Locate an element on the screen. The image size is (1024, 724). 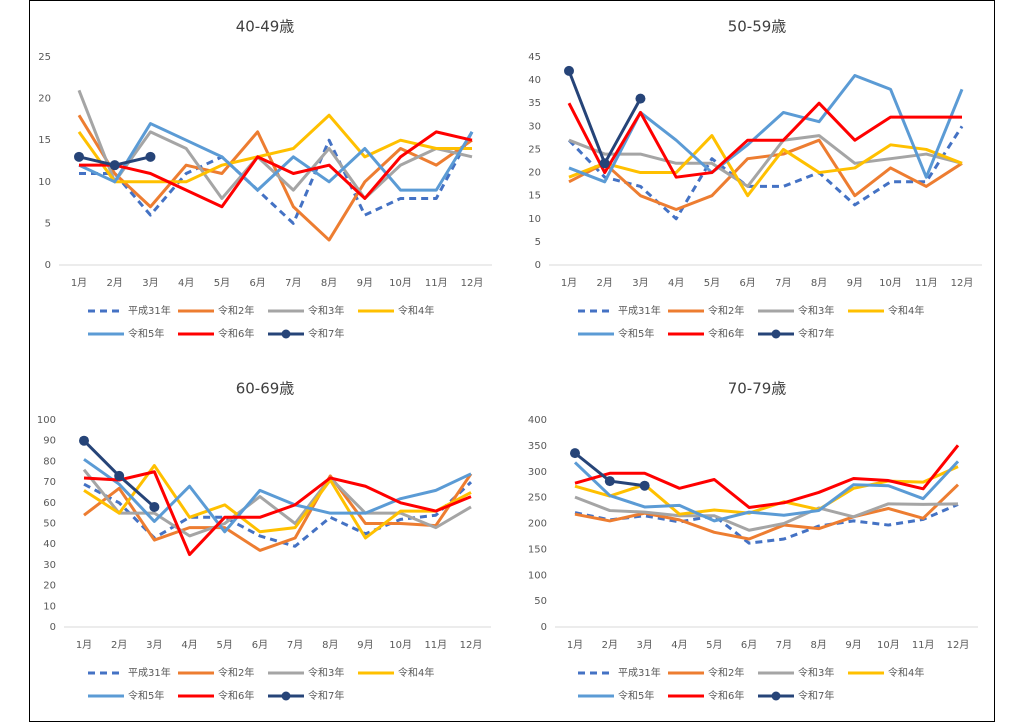
y-tick-label: 400 is located at coordinates (537, 420).